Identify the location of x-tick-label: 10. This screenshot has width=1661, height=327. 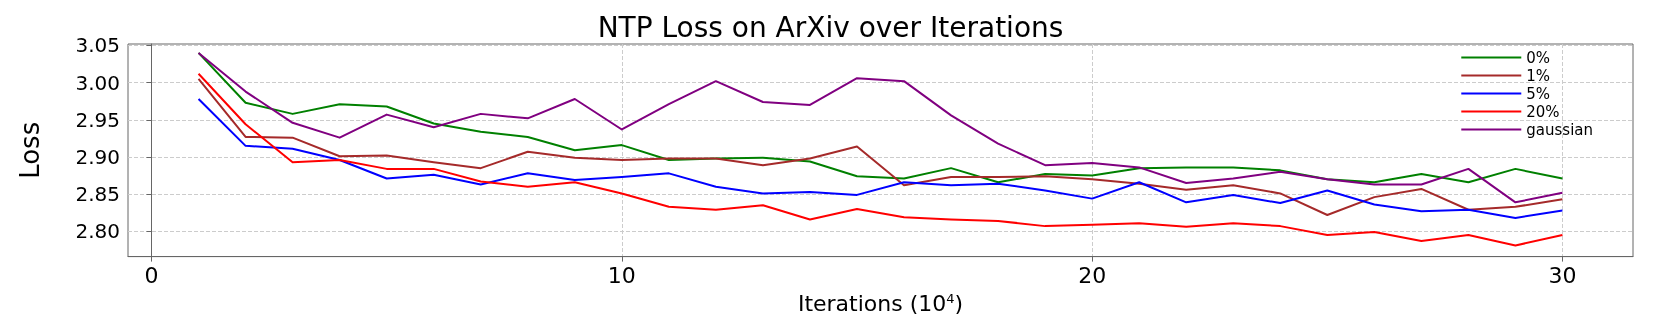
(621, 276).